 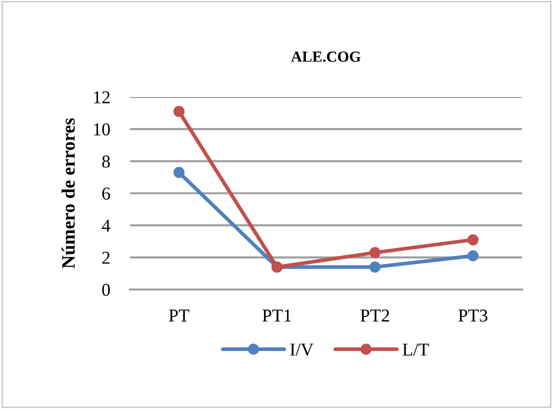 What do you see at coordinates (106, 258) in the screenshot?
I see `y-tick-label: 2` at bounding box center [106, 258].